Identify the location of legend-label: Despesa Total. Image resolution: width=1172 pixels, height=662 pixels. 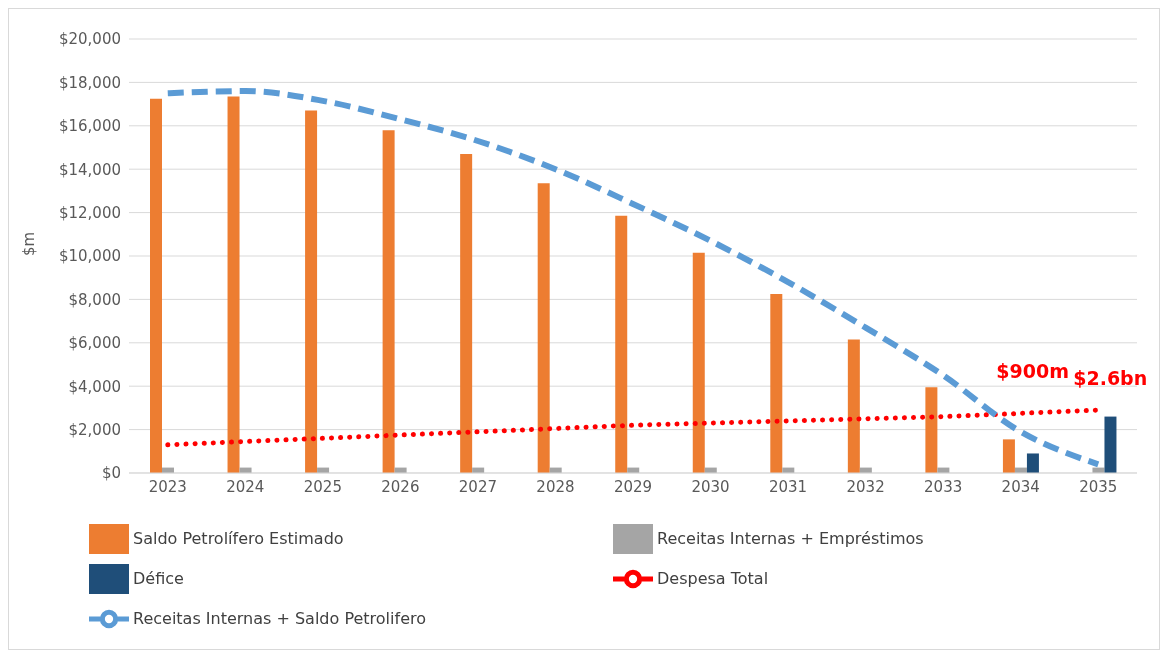
(713, 578).